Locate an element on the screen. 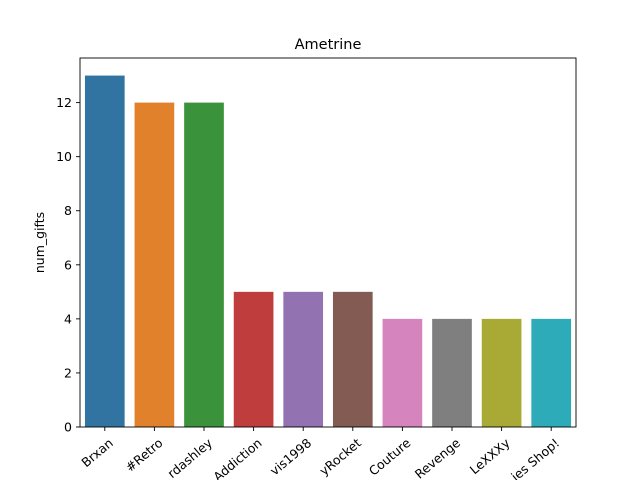 This screenshot has width=640, height=480. x-tick-label-8: LeXXXy is located at coordinates (490, 456).